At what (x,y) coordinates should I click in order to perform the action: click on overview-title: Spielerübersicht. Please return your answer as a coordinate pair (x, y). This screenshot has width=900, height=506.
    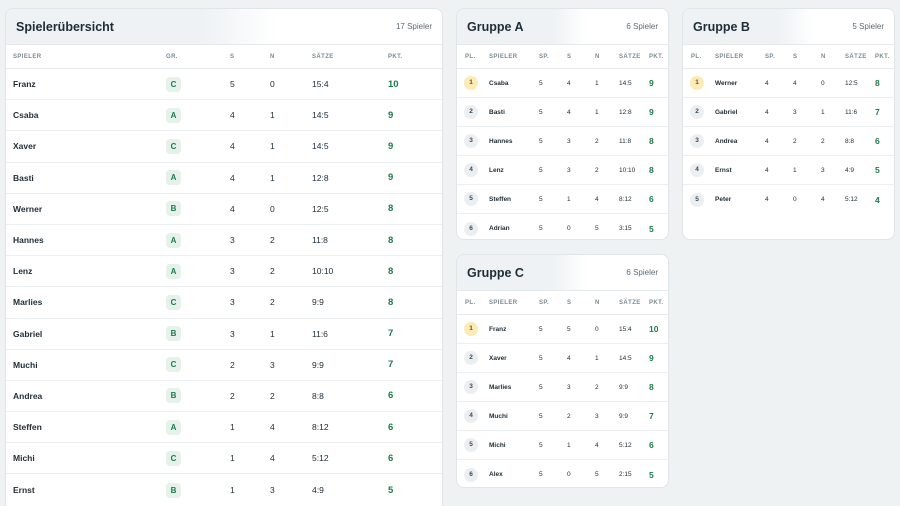
    Looking at the image, I should click on (65, 26).